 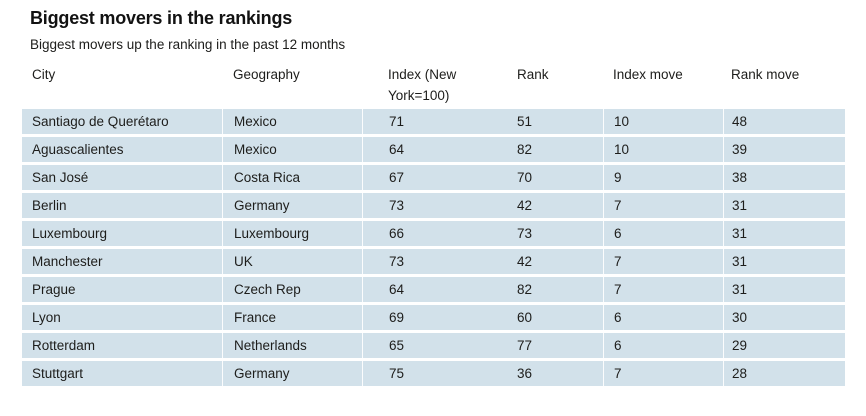 What do you see at coordinates (525, 345) in the screenshot?
I see `cell-rank: 77` at bounding box center [525, 345].